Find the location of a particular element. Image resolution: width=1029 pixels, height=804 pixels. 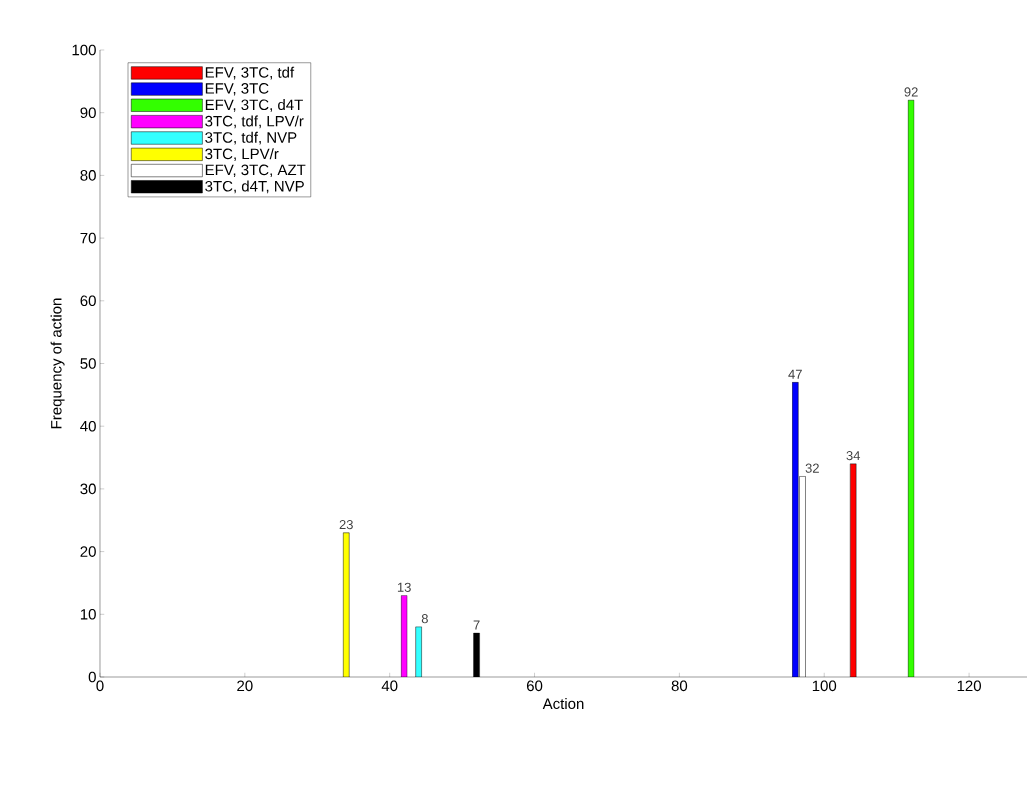

legend-label: 3TC, LPV/r is located at coordinates (242, 154).